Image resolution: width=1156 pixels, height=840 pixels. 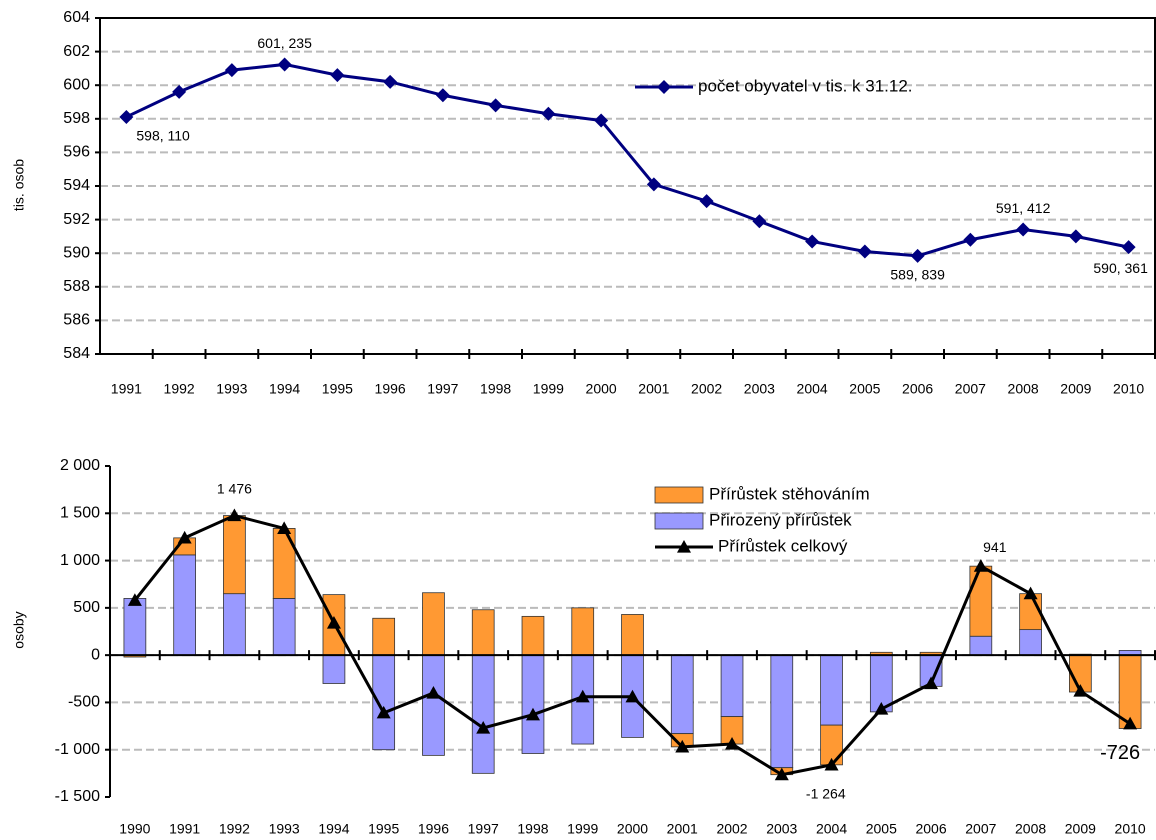 I want to click on legend-label: počet obyvatel v tis. k 31.12., so click(x=805, y=85).